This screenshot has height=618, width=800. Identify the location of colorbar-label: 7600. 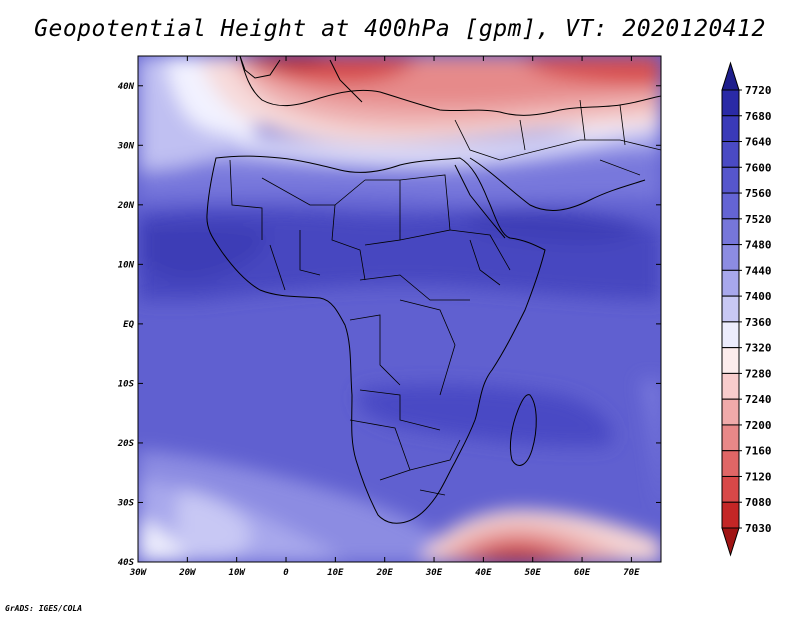
(758, 167).